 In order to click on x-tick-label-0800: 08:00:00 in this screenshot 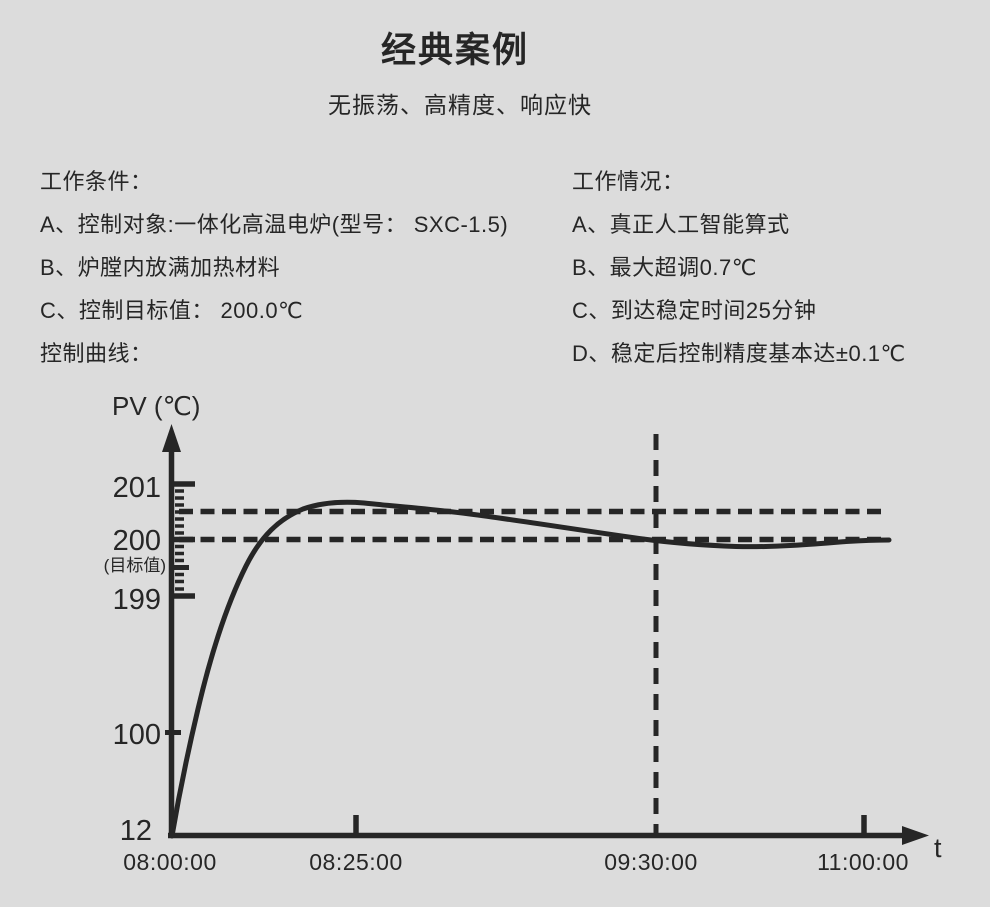, I will do `click(170, 862)`.